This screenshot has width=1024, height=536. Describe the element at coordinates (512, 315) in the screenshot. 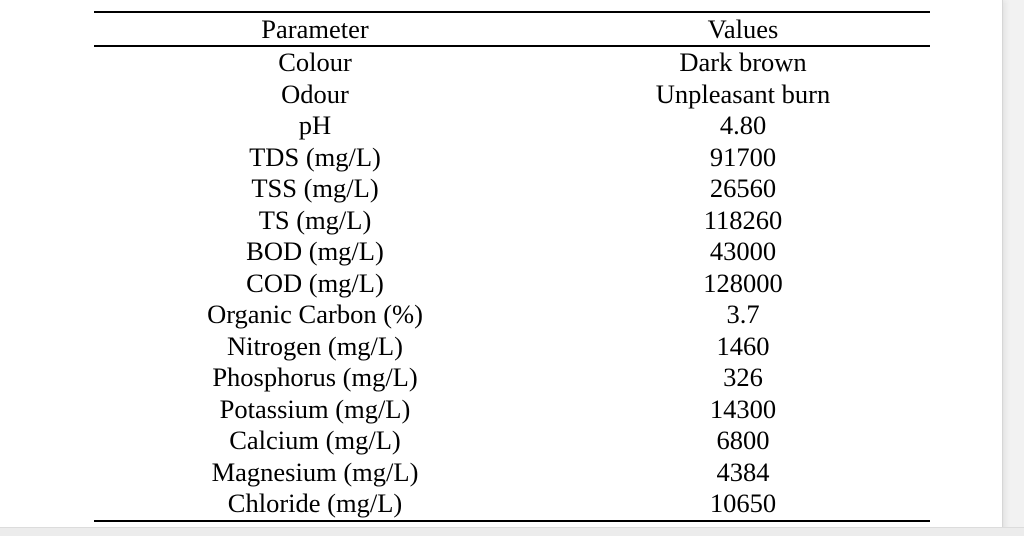

I see `table-row: Organic Carbon (%) 3.7` at that location.